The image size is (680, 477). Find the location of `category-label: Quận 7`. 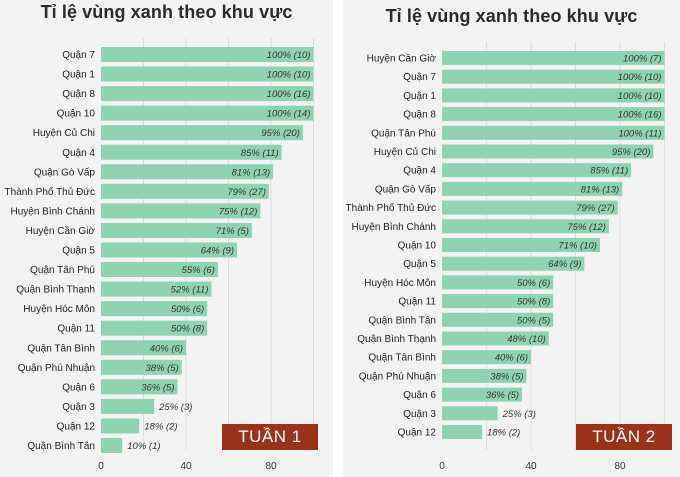

category-label: Quận 7 is located at coordinates (419, 77).